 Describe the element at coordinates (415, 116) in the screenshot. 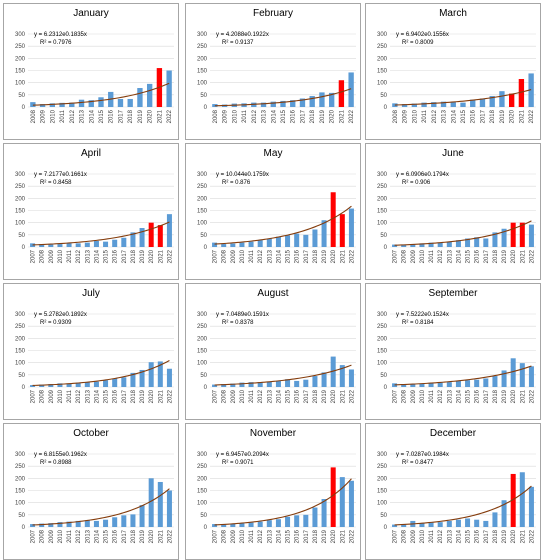

I see `x-tick-label: 2010` at that location.